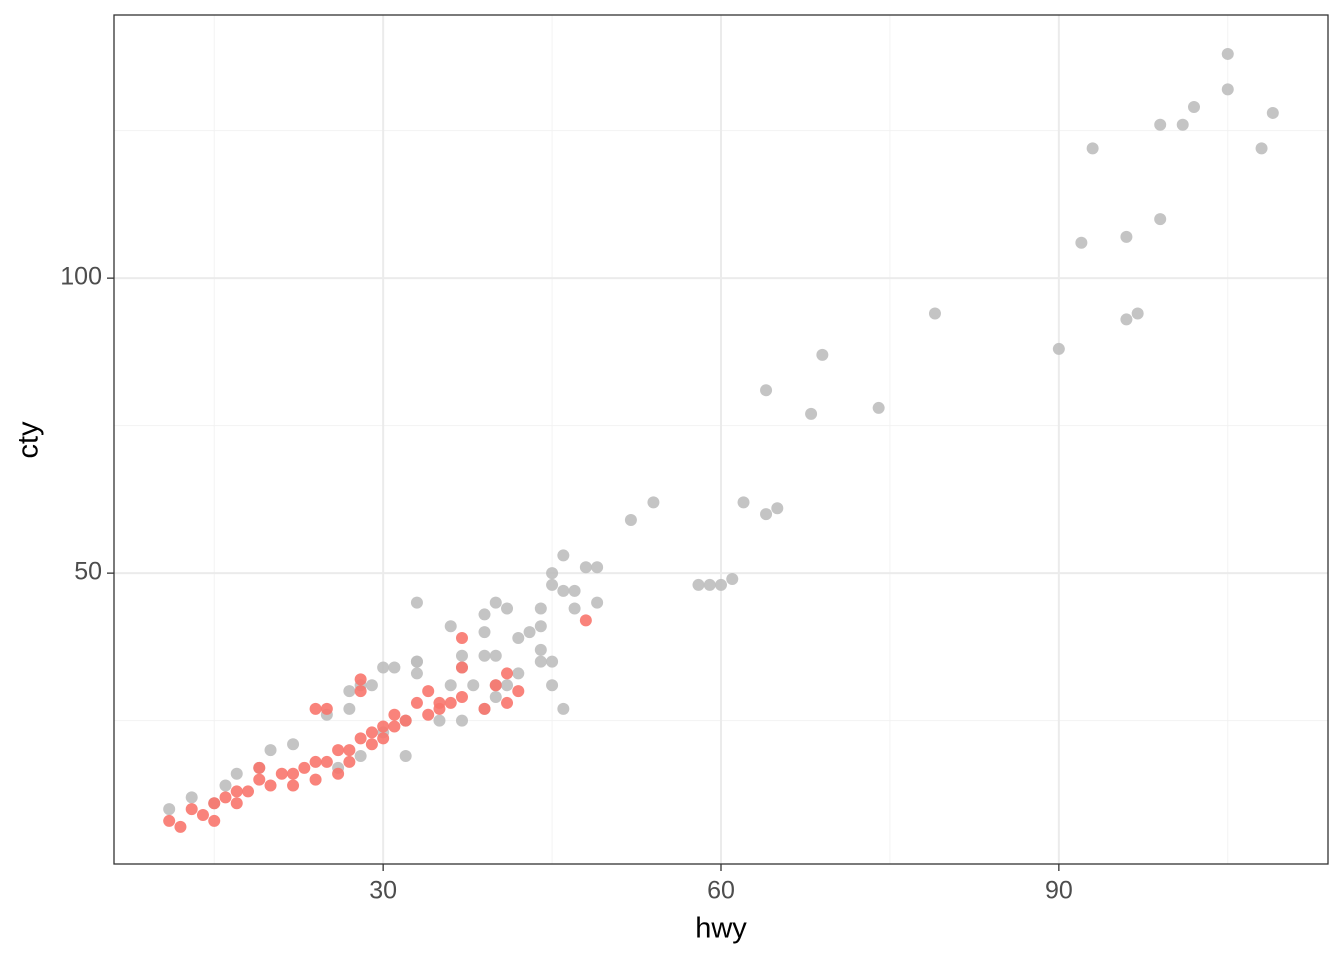  What do you see at coordinates (721, 891) in the screenshot?
I see `x-tick-label: 60` at bounding box center [721, 891].